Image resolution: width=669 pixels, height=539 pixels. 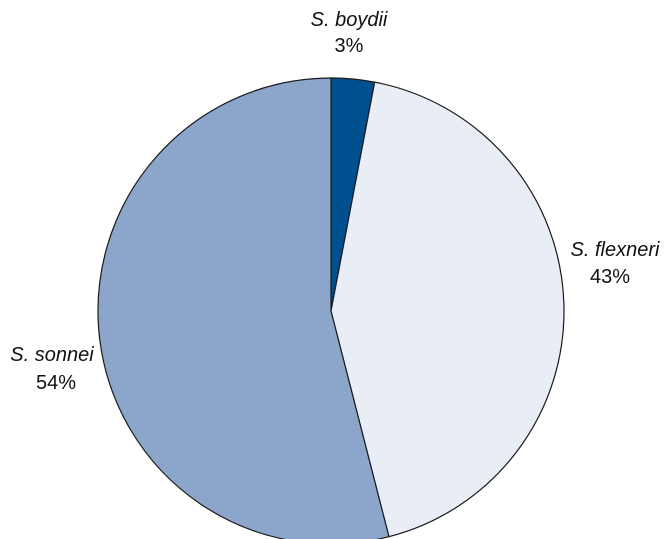 I want to click on slice-name-sonnei: S. sonnei, so click(x=52, y=355).